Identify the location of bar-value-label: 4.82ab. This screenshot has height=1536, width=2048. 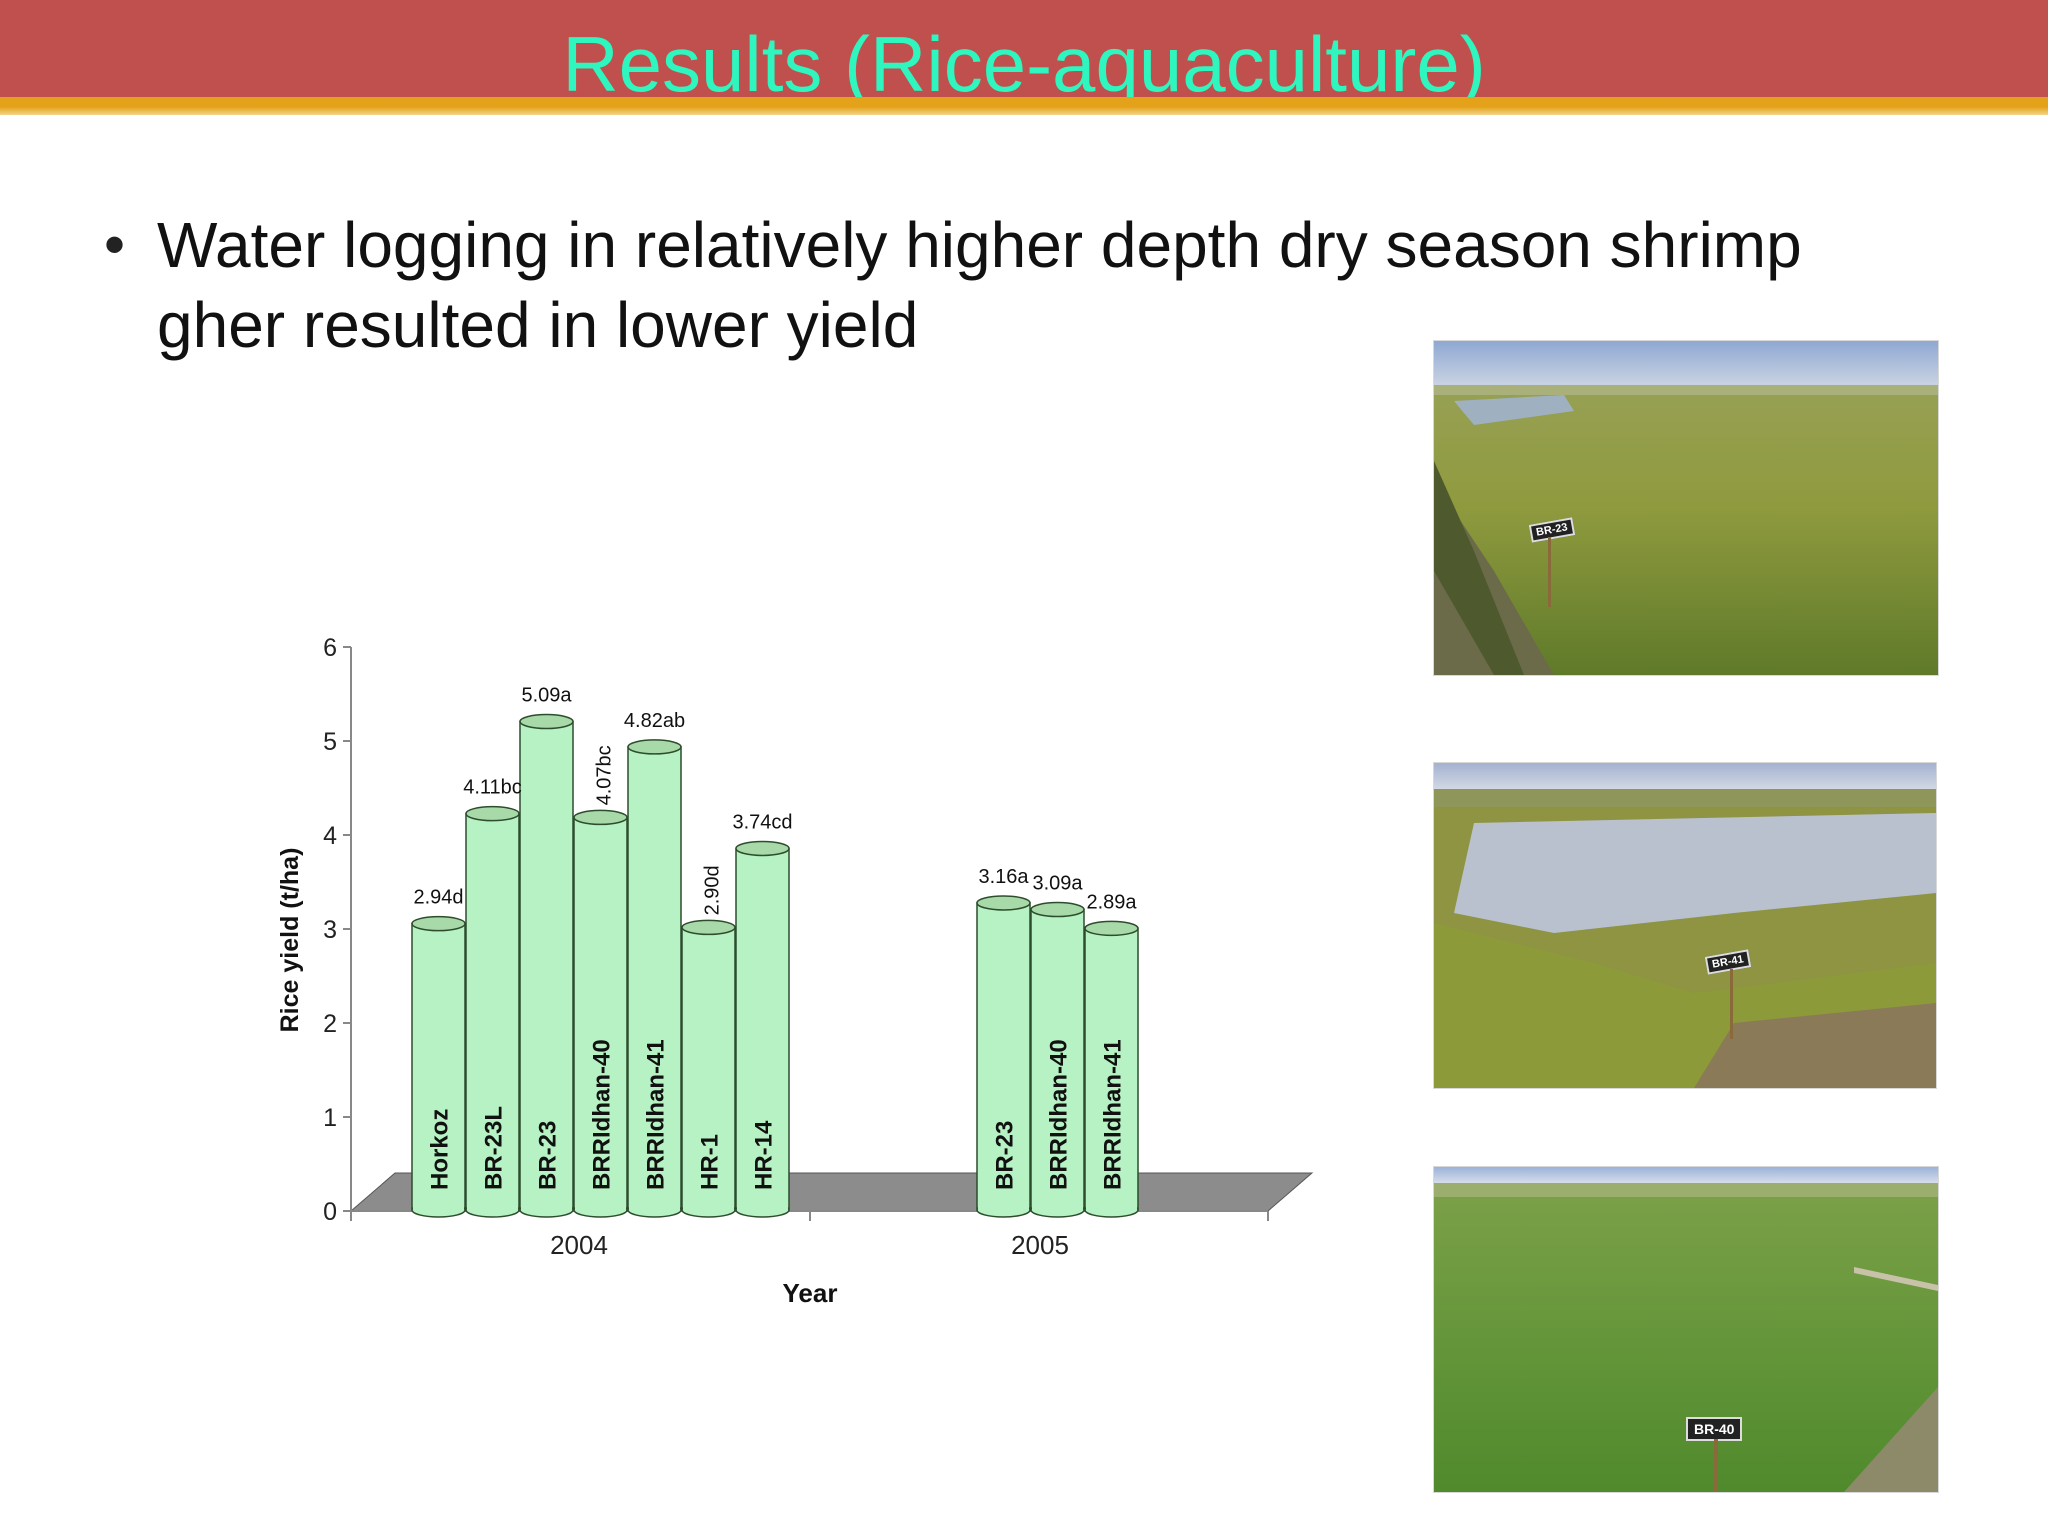
(654, 721).